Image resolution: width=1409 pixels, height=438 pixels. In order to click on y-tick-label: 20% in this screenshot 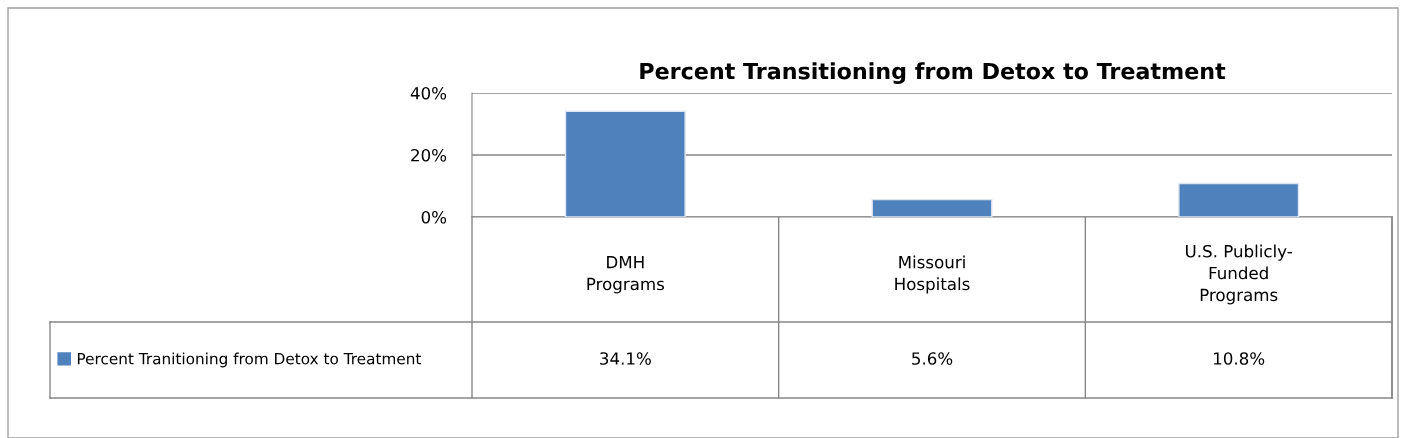, I will do `click(429, 155)`.